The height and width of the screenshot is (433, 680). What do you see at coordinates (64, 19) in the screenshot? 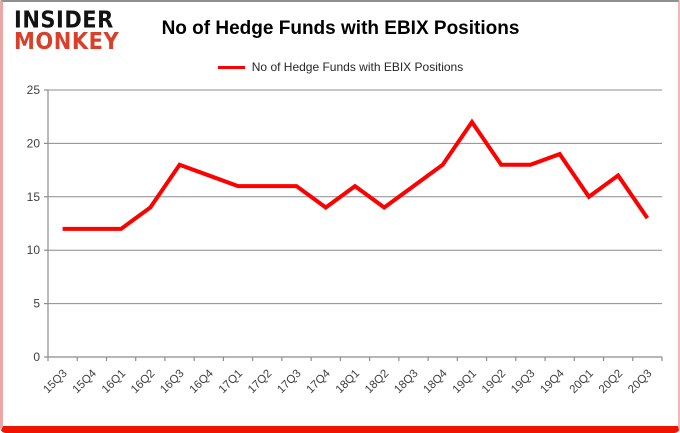
I see `logo-line-insider: INSIDER` at bounding box center [64, 19].